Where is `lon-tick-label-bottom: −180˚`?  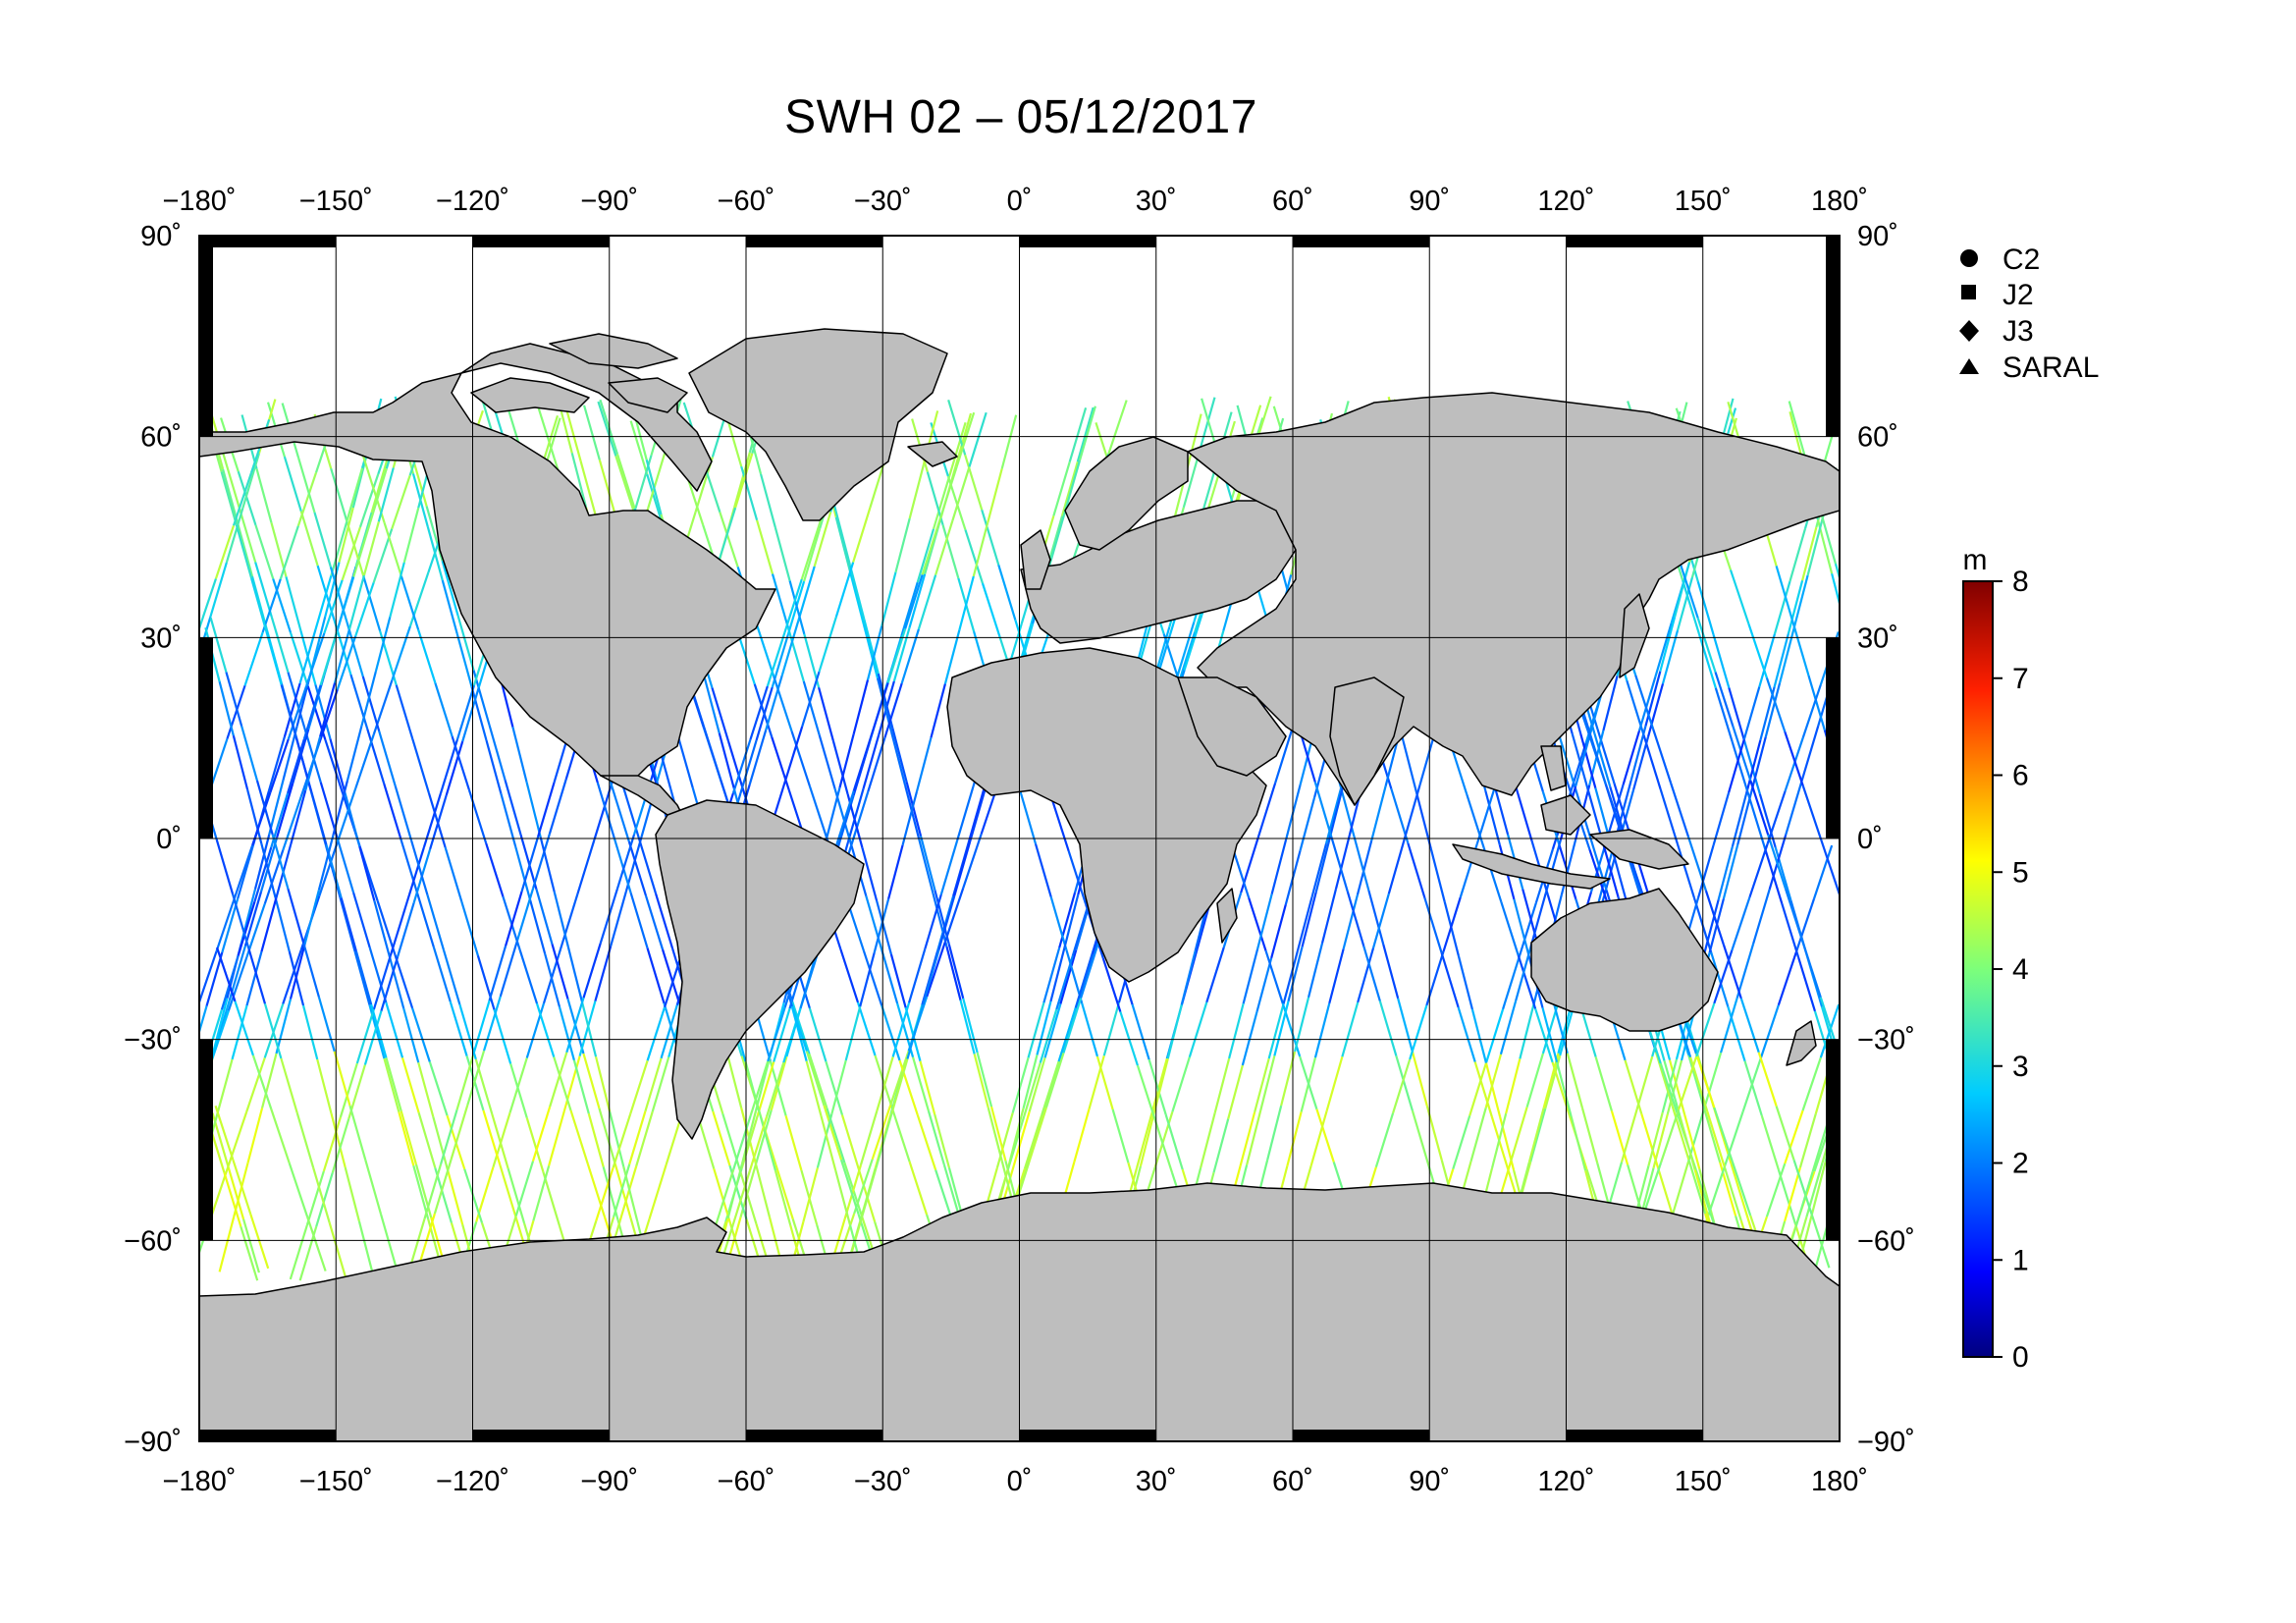
lon-tick-label-bottom: −180˚ is located at coordinates (200, 1481).